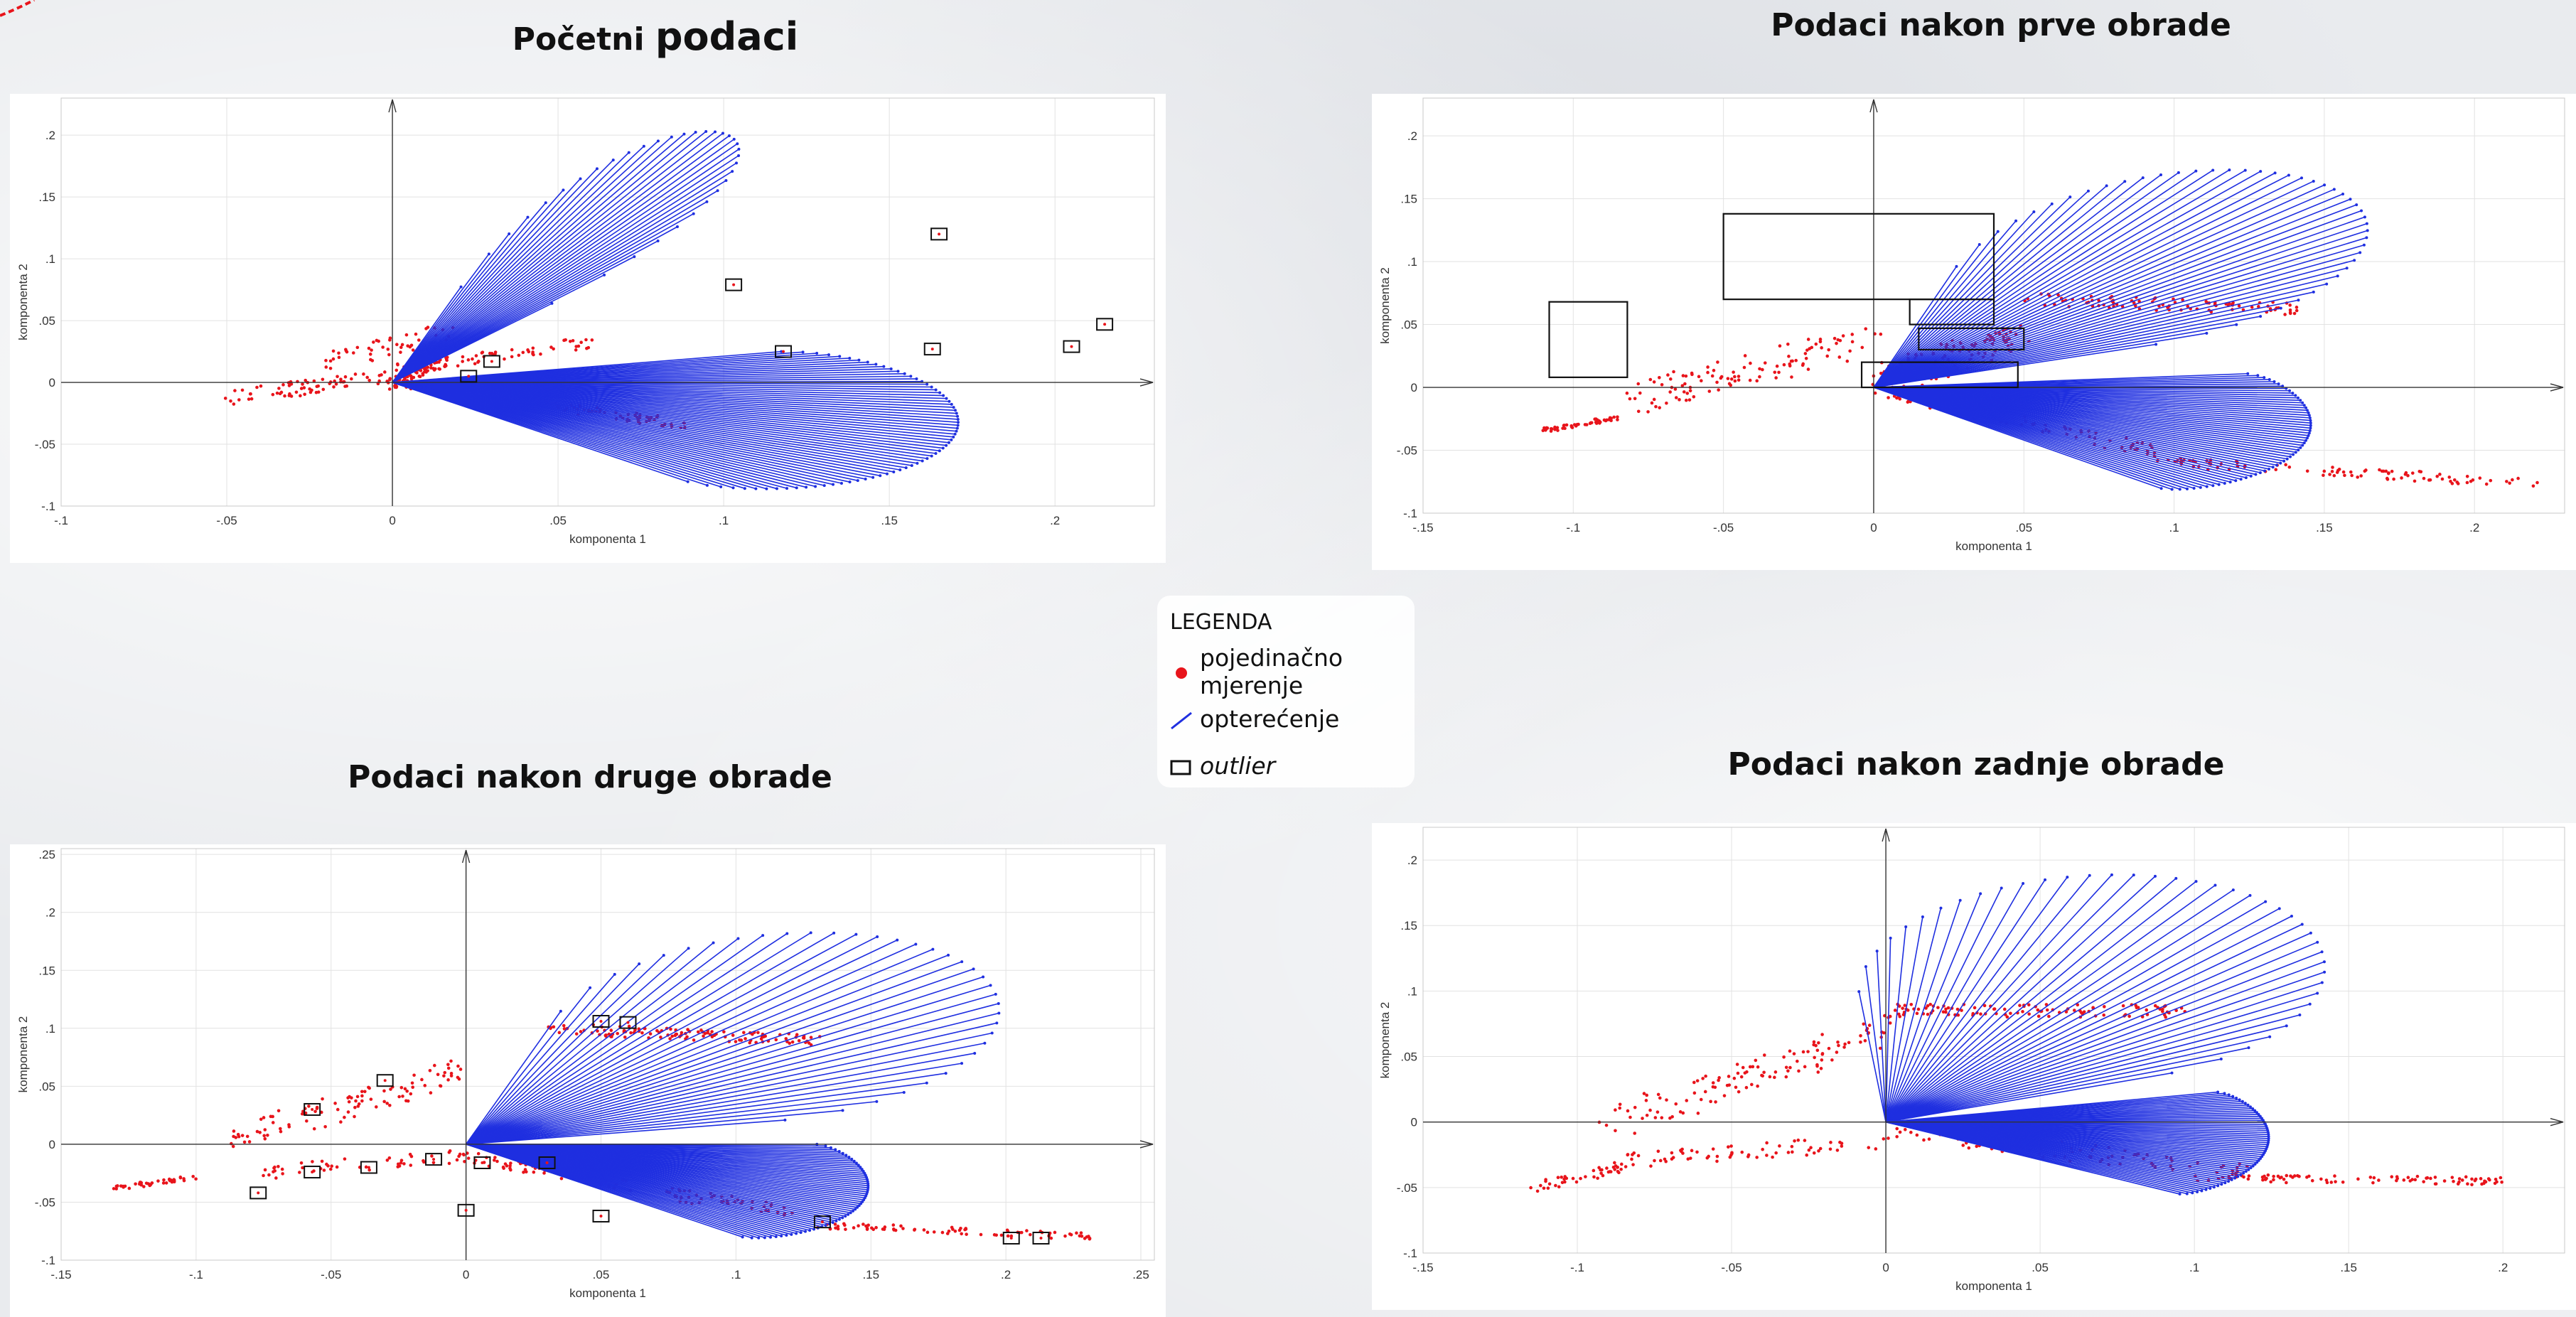 The width and height of the screenshot is (2576, 1317). What do you see at coordinates (607, 1293) in the screenshot?
I see `chart-3-x-axis-label: komponenta 1` at bounding box center [607, 1293].